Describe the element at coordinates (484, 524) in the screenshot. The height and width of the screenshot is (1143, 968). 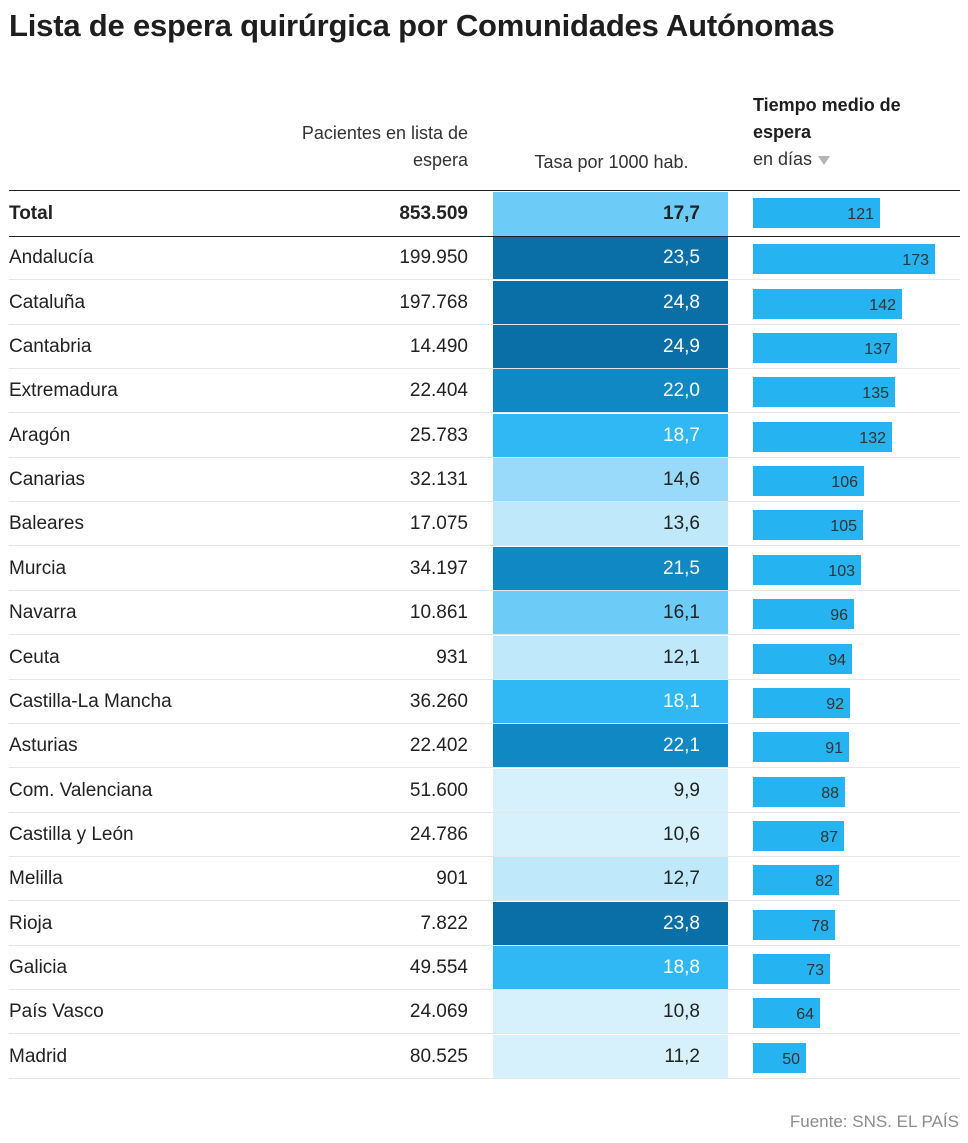
I see `table-row: Baleares 17.075 13,6 105` at that location.